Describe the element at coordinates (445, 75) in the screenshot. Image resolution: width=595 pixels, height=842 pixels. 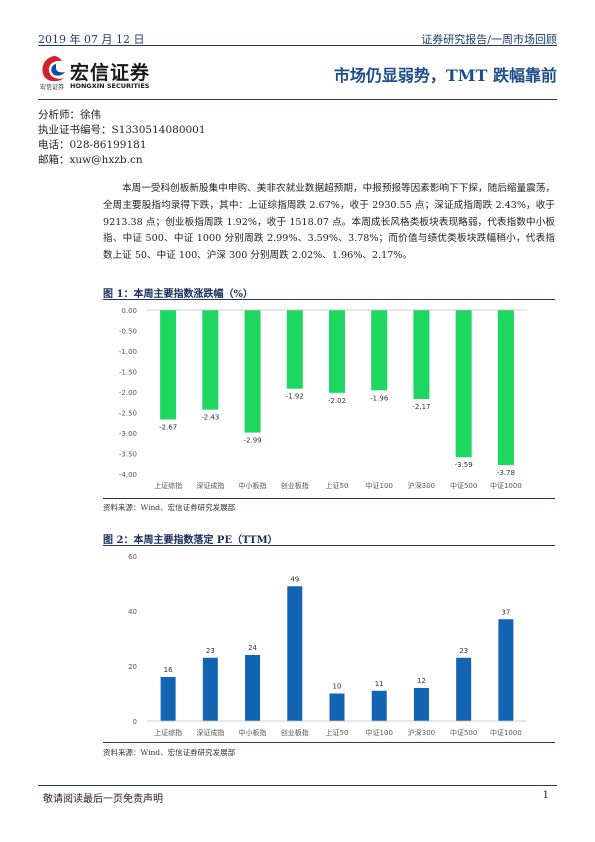
I see `page-title: 市场仍显弱势，TMT 跌幅靠前` at that location.